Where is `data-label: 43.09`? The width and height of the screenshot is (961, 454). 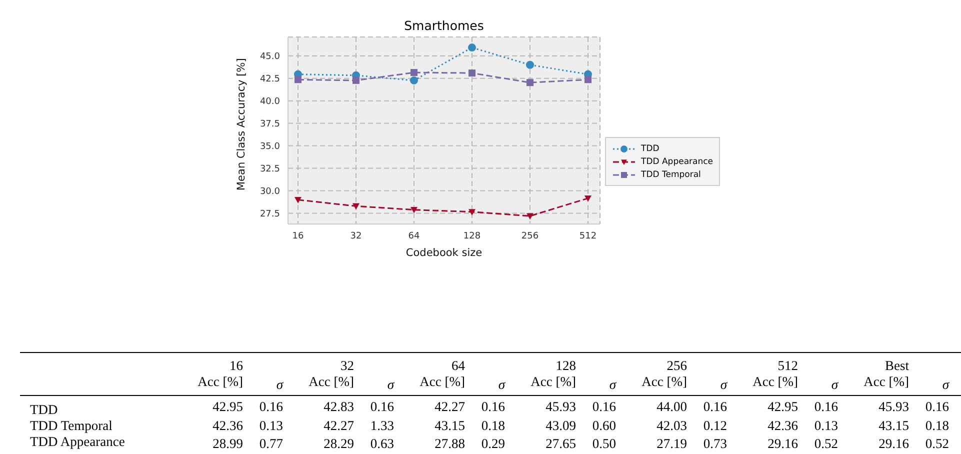 data-label: 43.09 is located at coordinates (560, 426).